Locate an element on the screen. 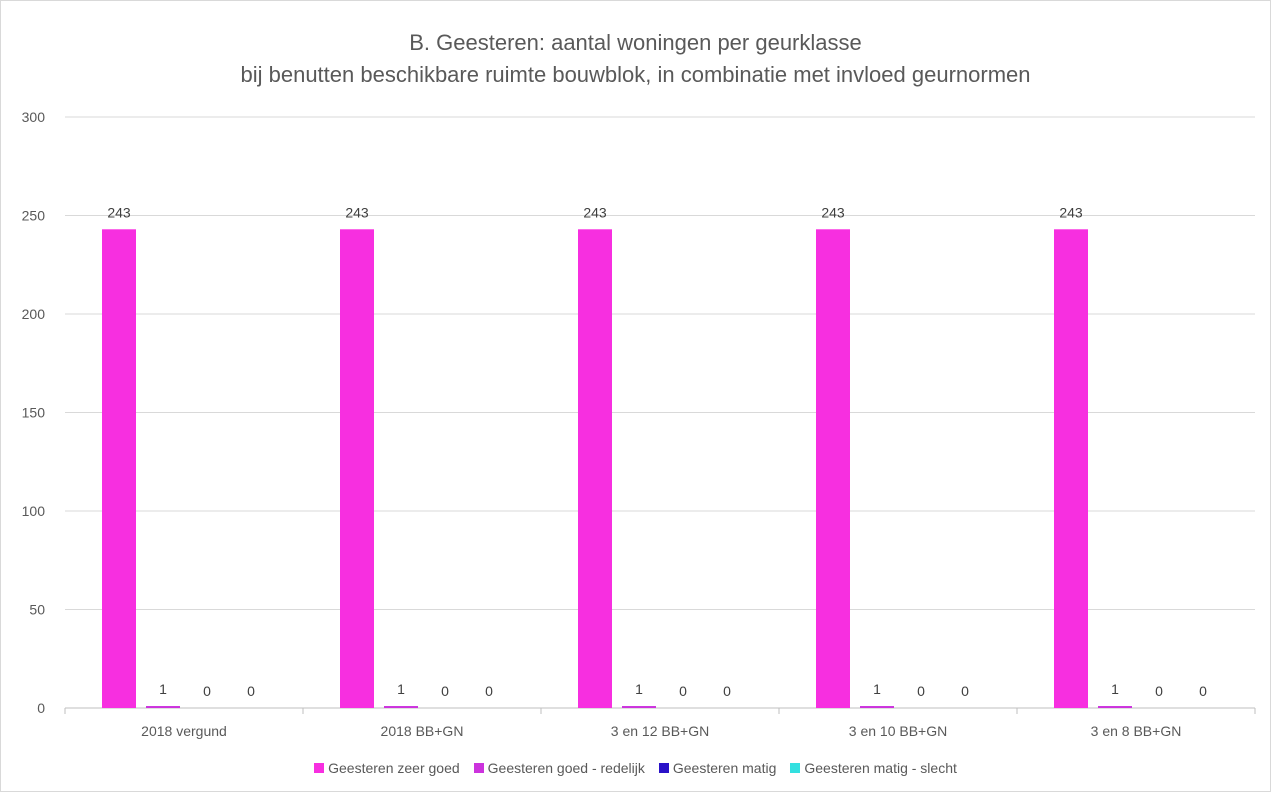  x-tick-label: 2018 vergund is located at coordinates (184, 731).